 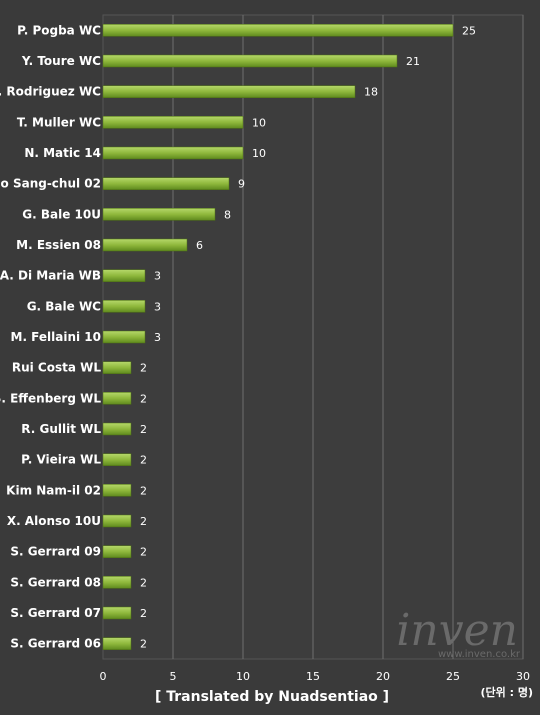 I want to click on x-tick-label: 15, so click(x=313, y=676).